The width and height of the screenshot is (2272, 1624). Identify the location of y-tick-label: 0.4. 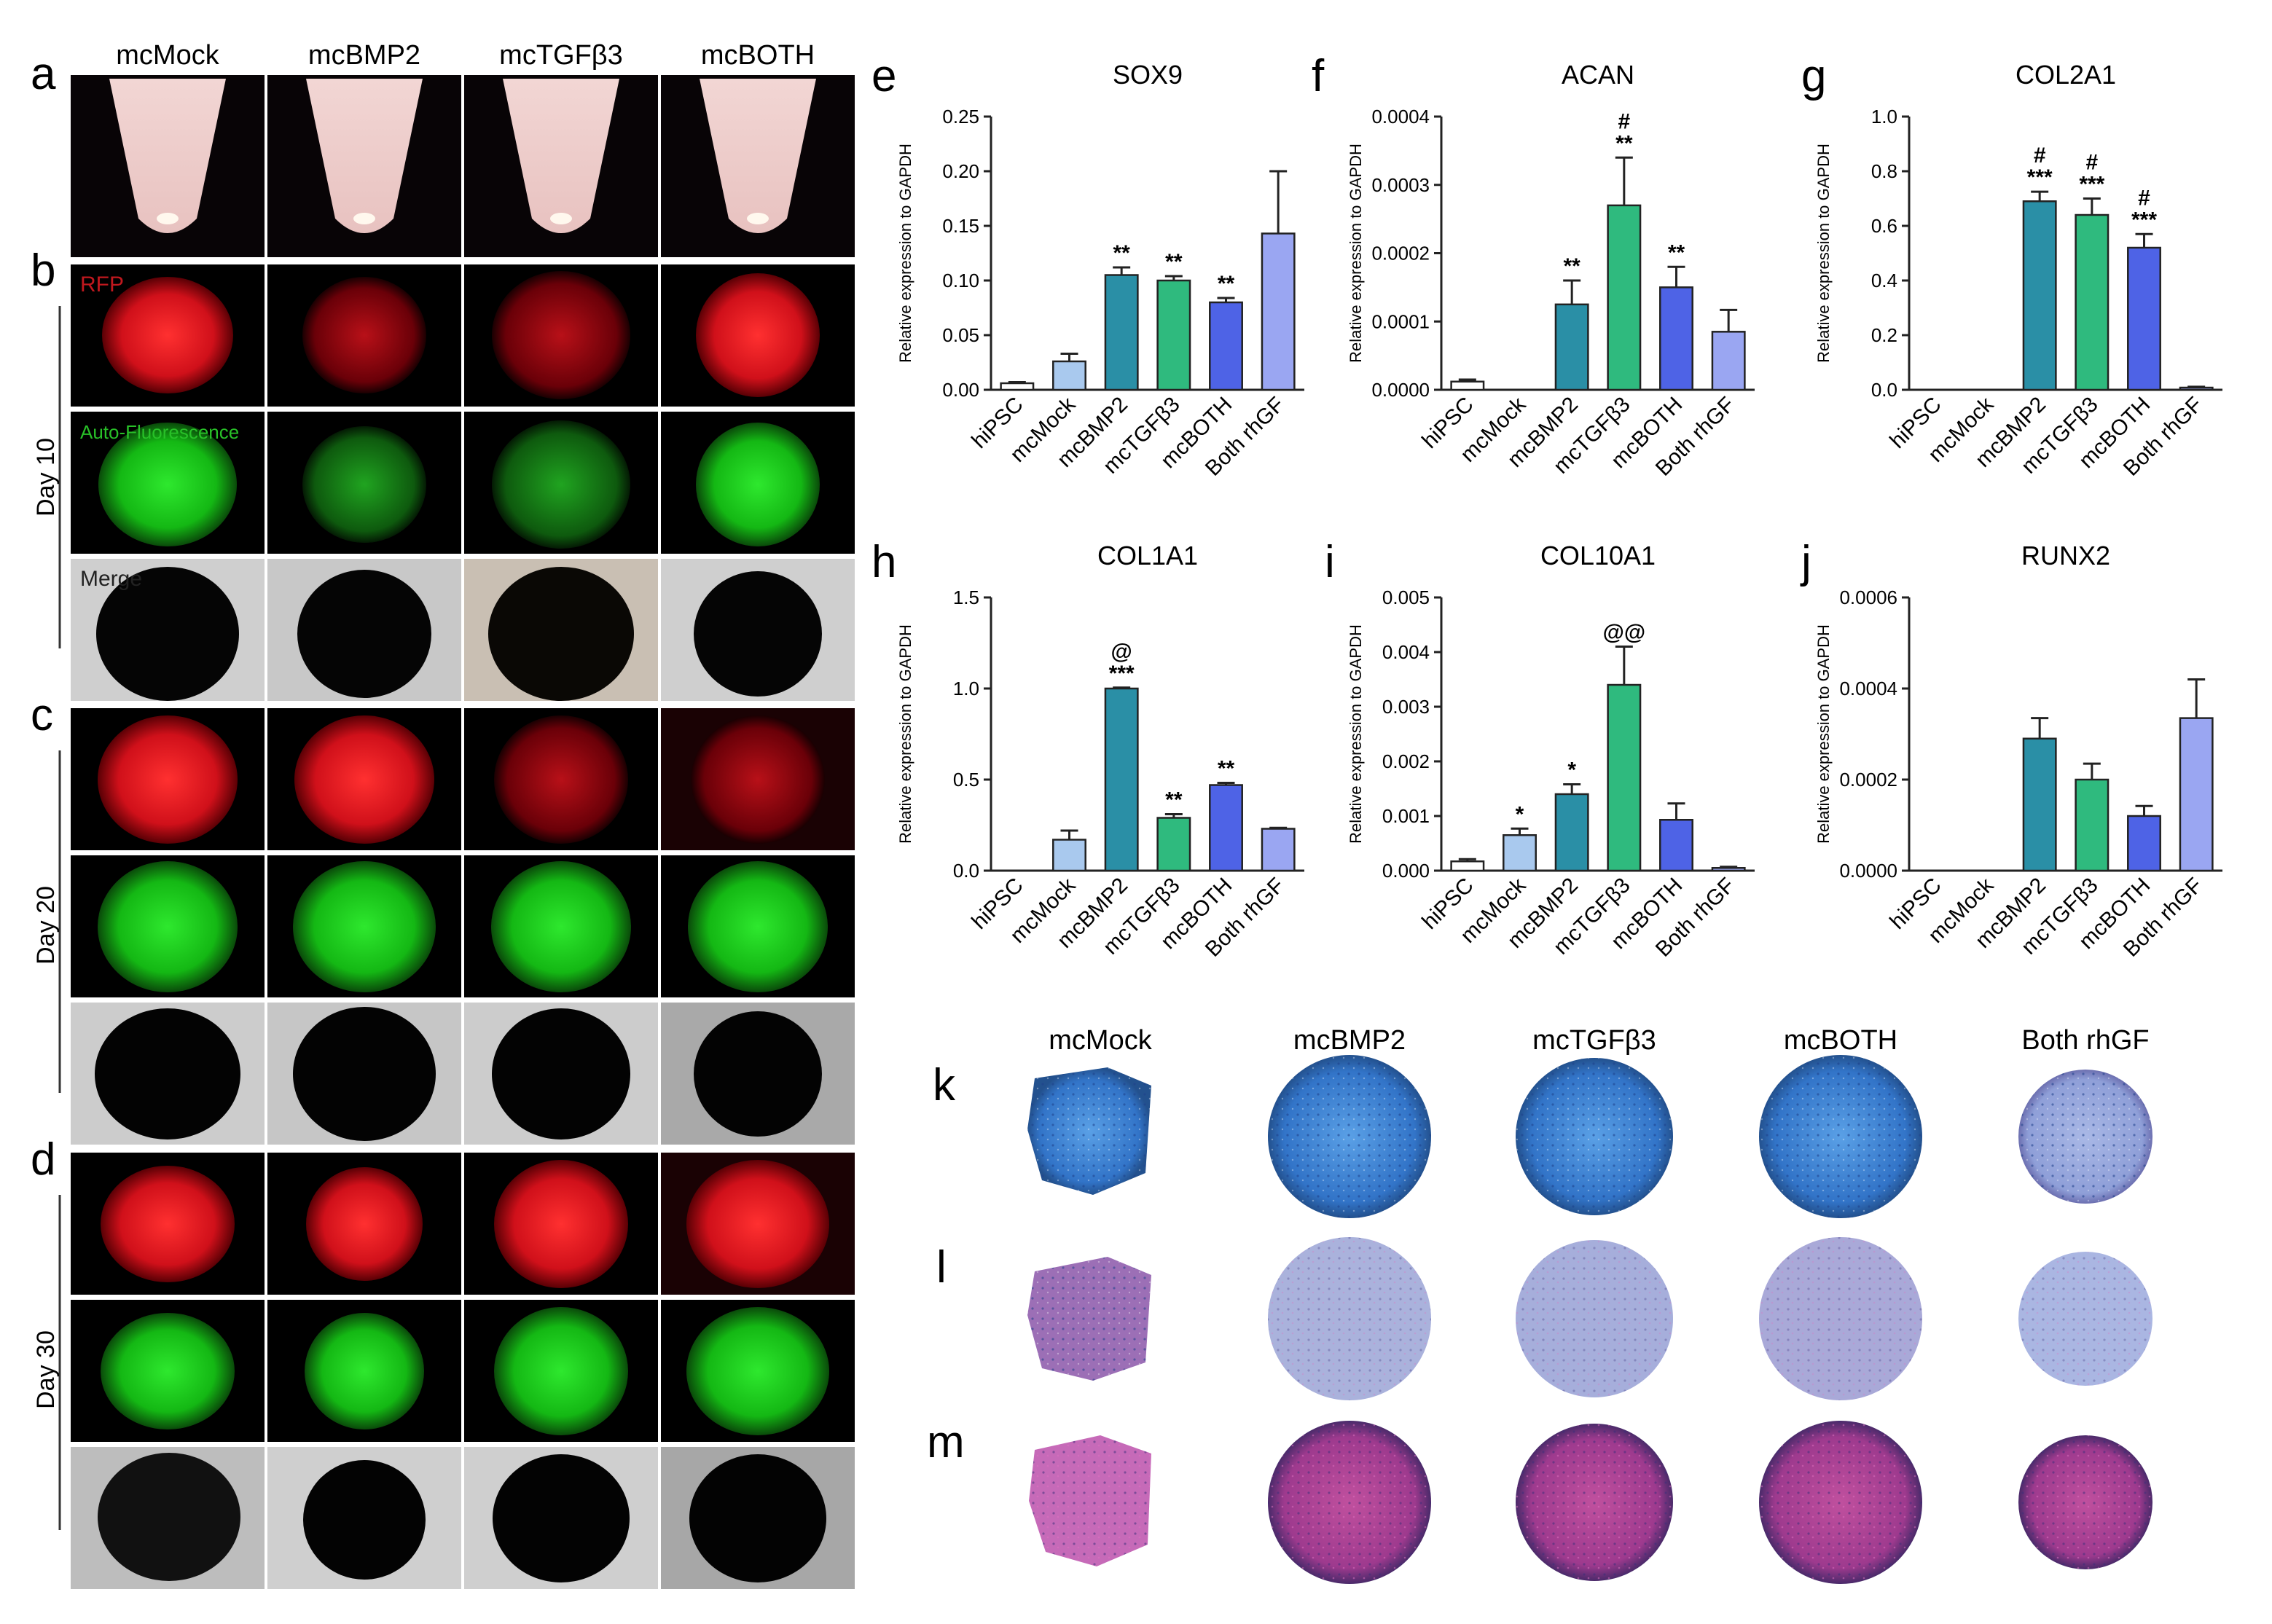
(1884, 280).